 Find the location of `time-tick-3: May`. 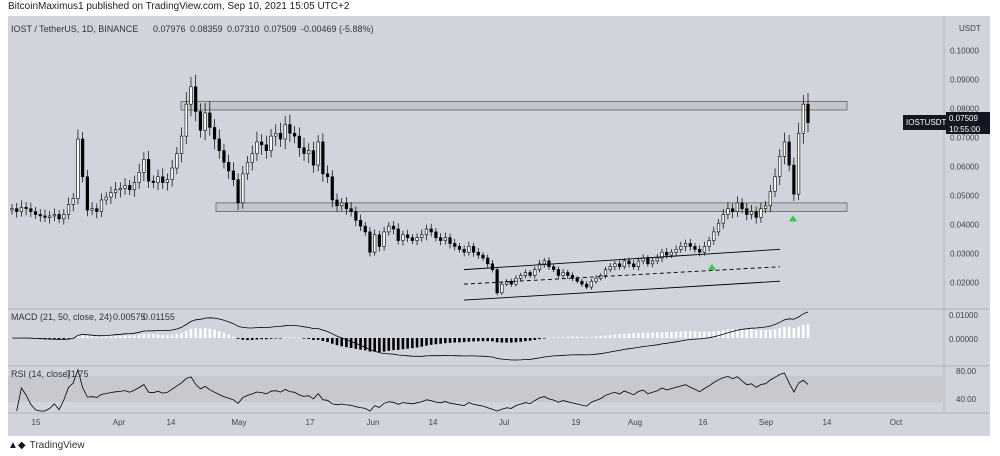

time-tick-3: May is located at coordinates (238, 422).